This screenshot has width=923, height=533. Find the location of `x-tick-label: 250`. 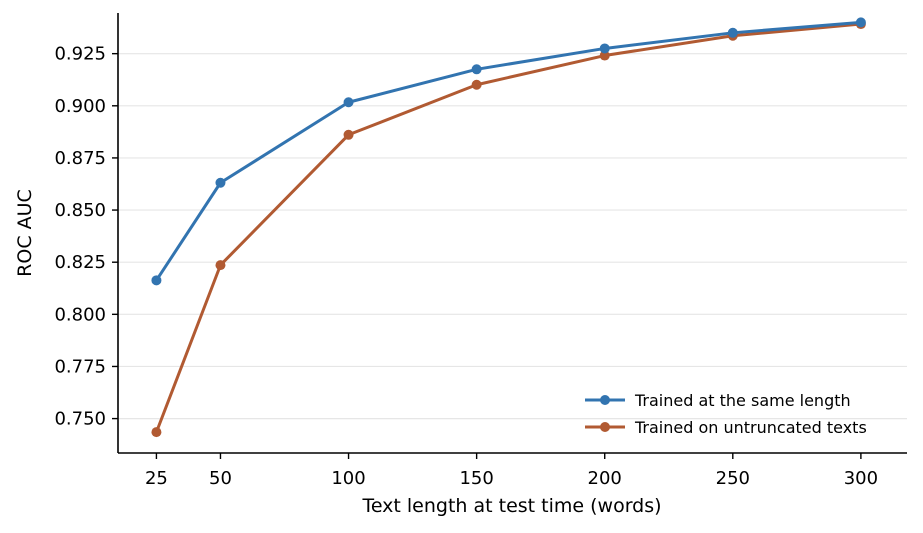

x-tick-label: 250 is located at coordinates (733, 478).